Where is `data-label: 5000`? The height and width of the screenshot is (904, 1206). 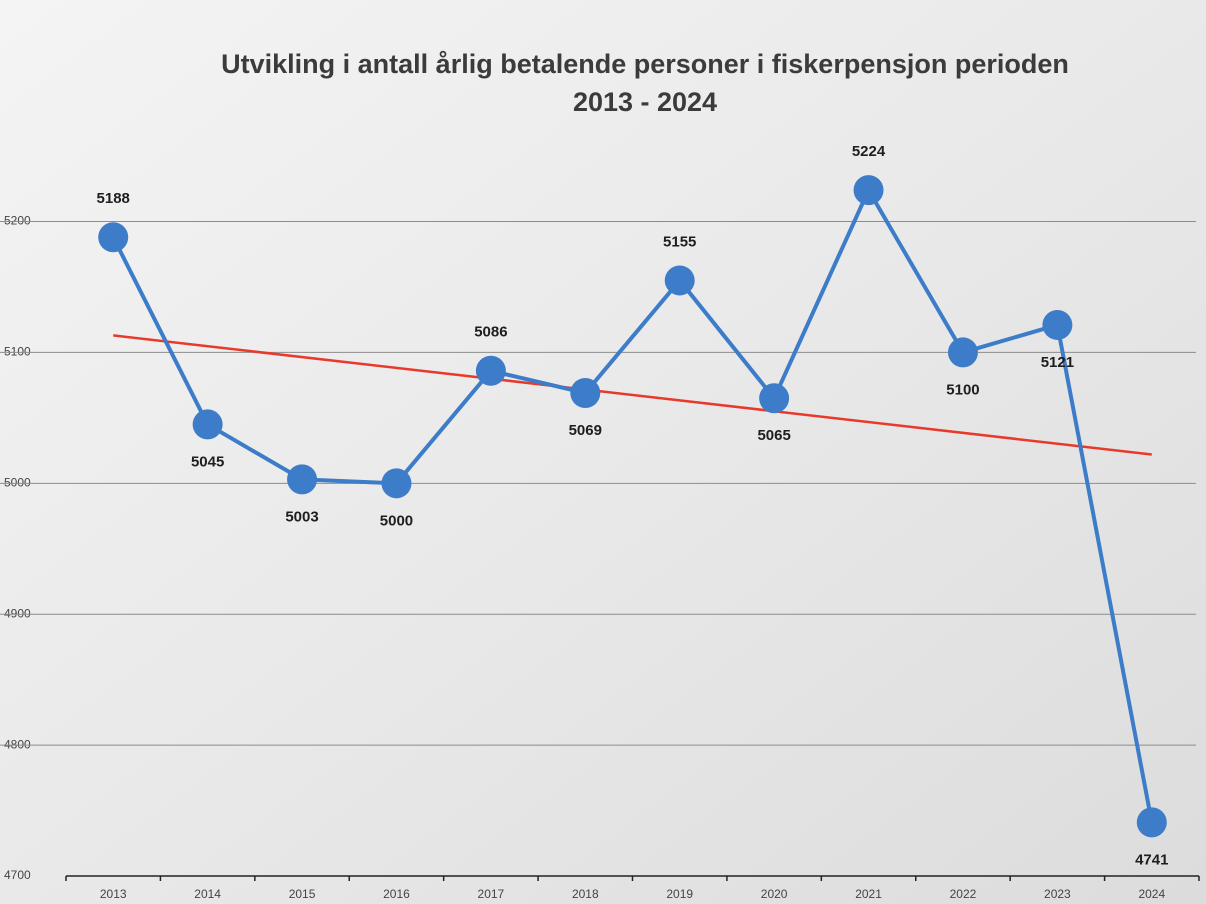 data-label: 5000 is located at coordinates (396, 520).